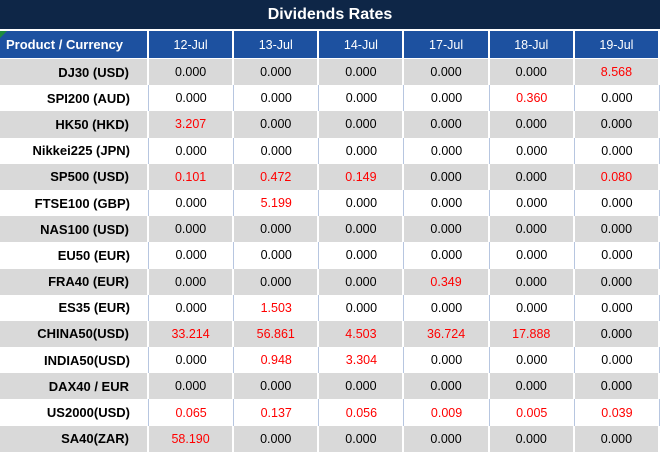 The image size is (660, 452). What do you see at coordinates (192, 124) in the screenshot?
I see `value-cell: 3.207` at bounding box center [192, 124].